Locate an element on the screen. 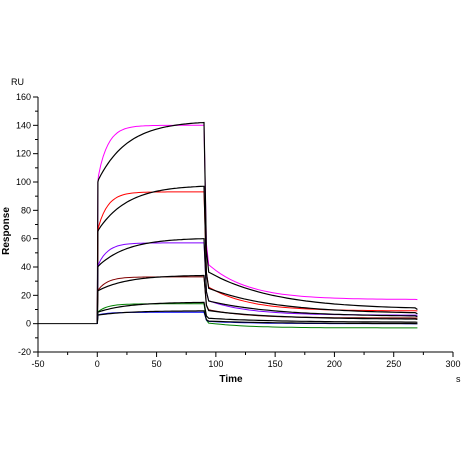 The height and width of the screenshot is (464, 464). y-tick-label: -20 is located at coordinates (24, 352).